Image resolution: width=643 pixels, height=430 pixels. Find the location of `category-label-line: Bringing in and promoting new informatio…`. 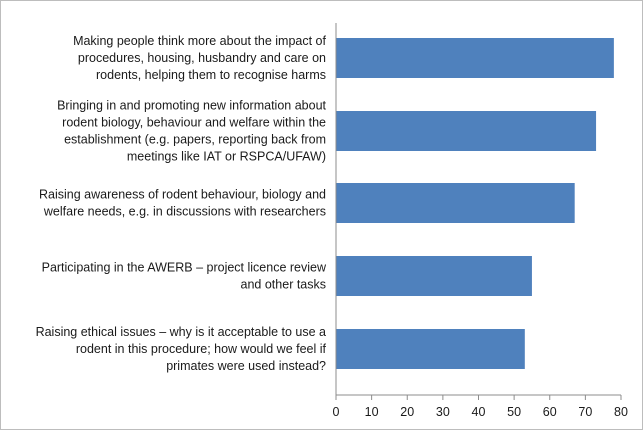

category-label-line: Bringing in and promoting new informatio… is located at coordinates (191, 106).